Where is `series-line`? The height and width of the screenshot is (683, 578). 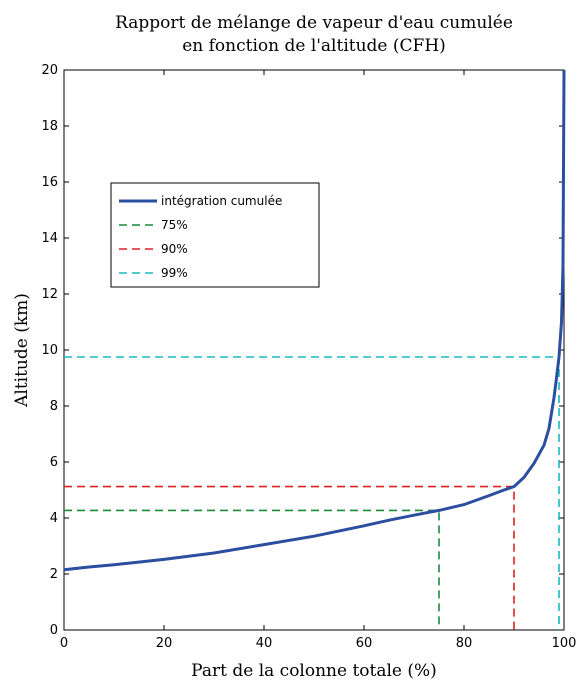
series-line is located at coordinates (252, 569).